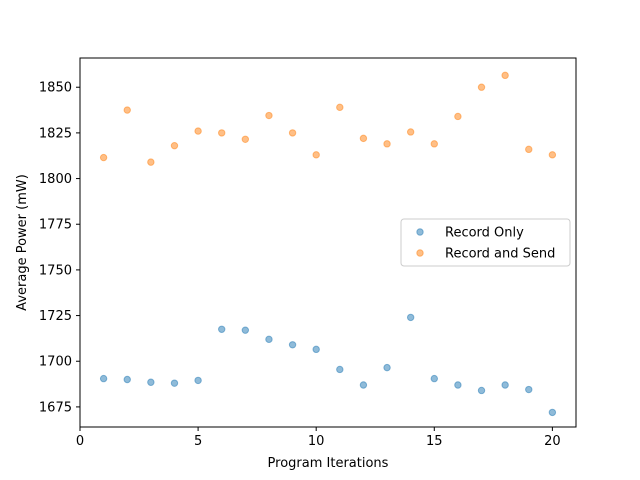 This screenshot has width=640, height=480. I want to click on y-tick-label: 1825, so click(55, 133).